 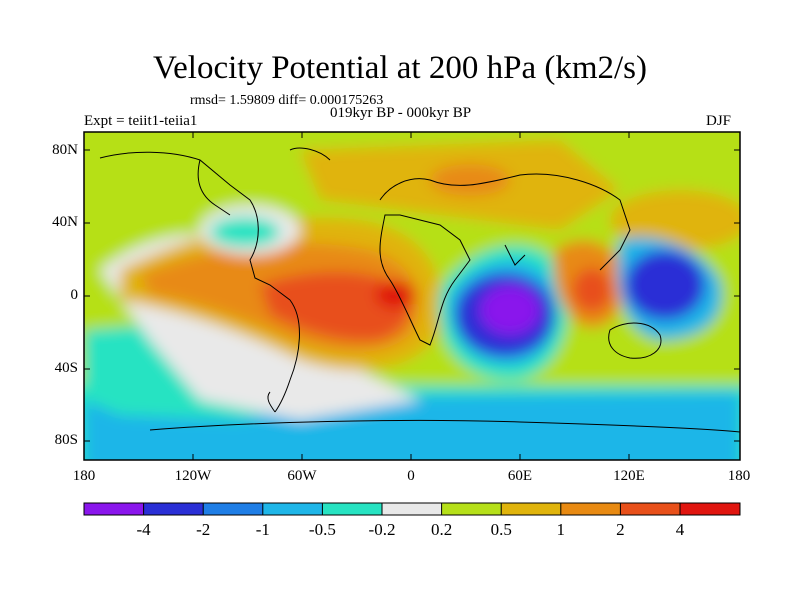 I want to click on field-pos-pacific, so click(x=675, y=220).